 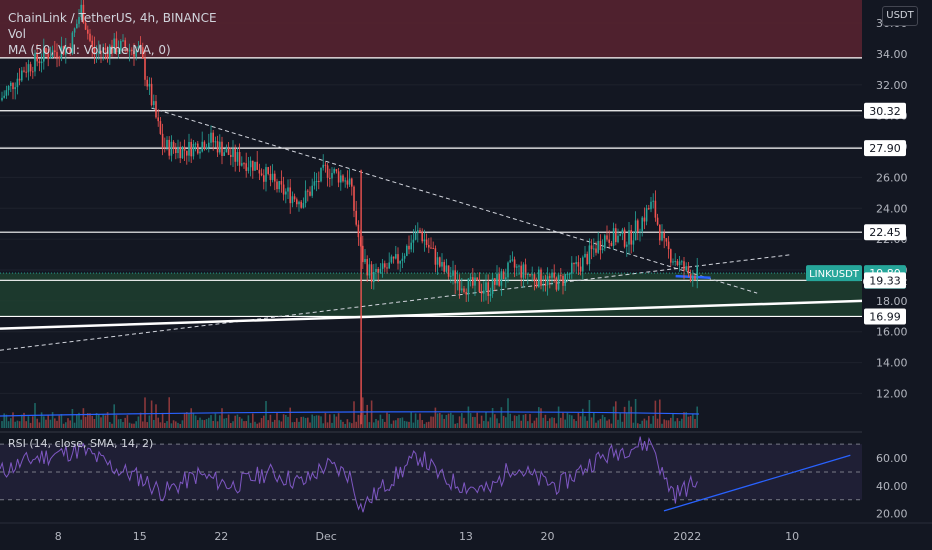 I want to click on rsi-trendline, so click(x=757, y=483).